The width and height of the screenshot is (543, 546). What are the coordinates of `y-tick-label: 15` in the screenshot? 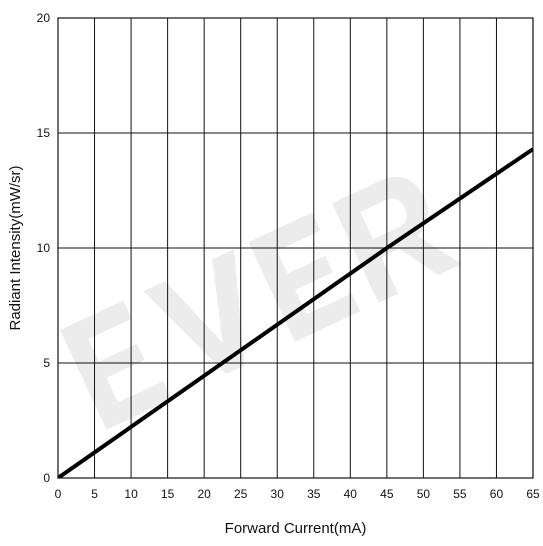 It's located at (44, 133).